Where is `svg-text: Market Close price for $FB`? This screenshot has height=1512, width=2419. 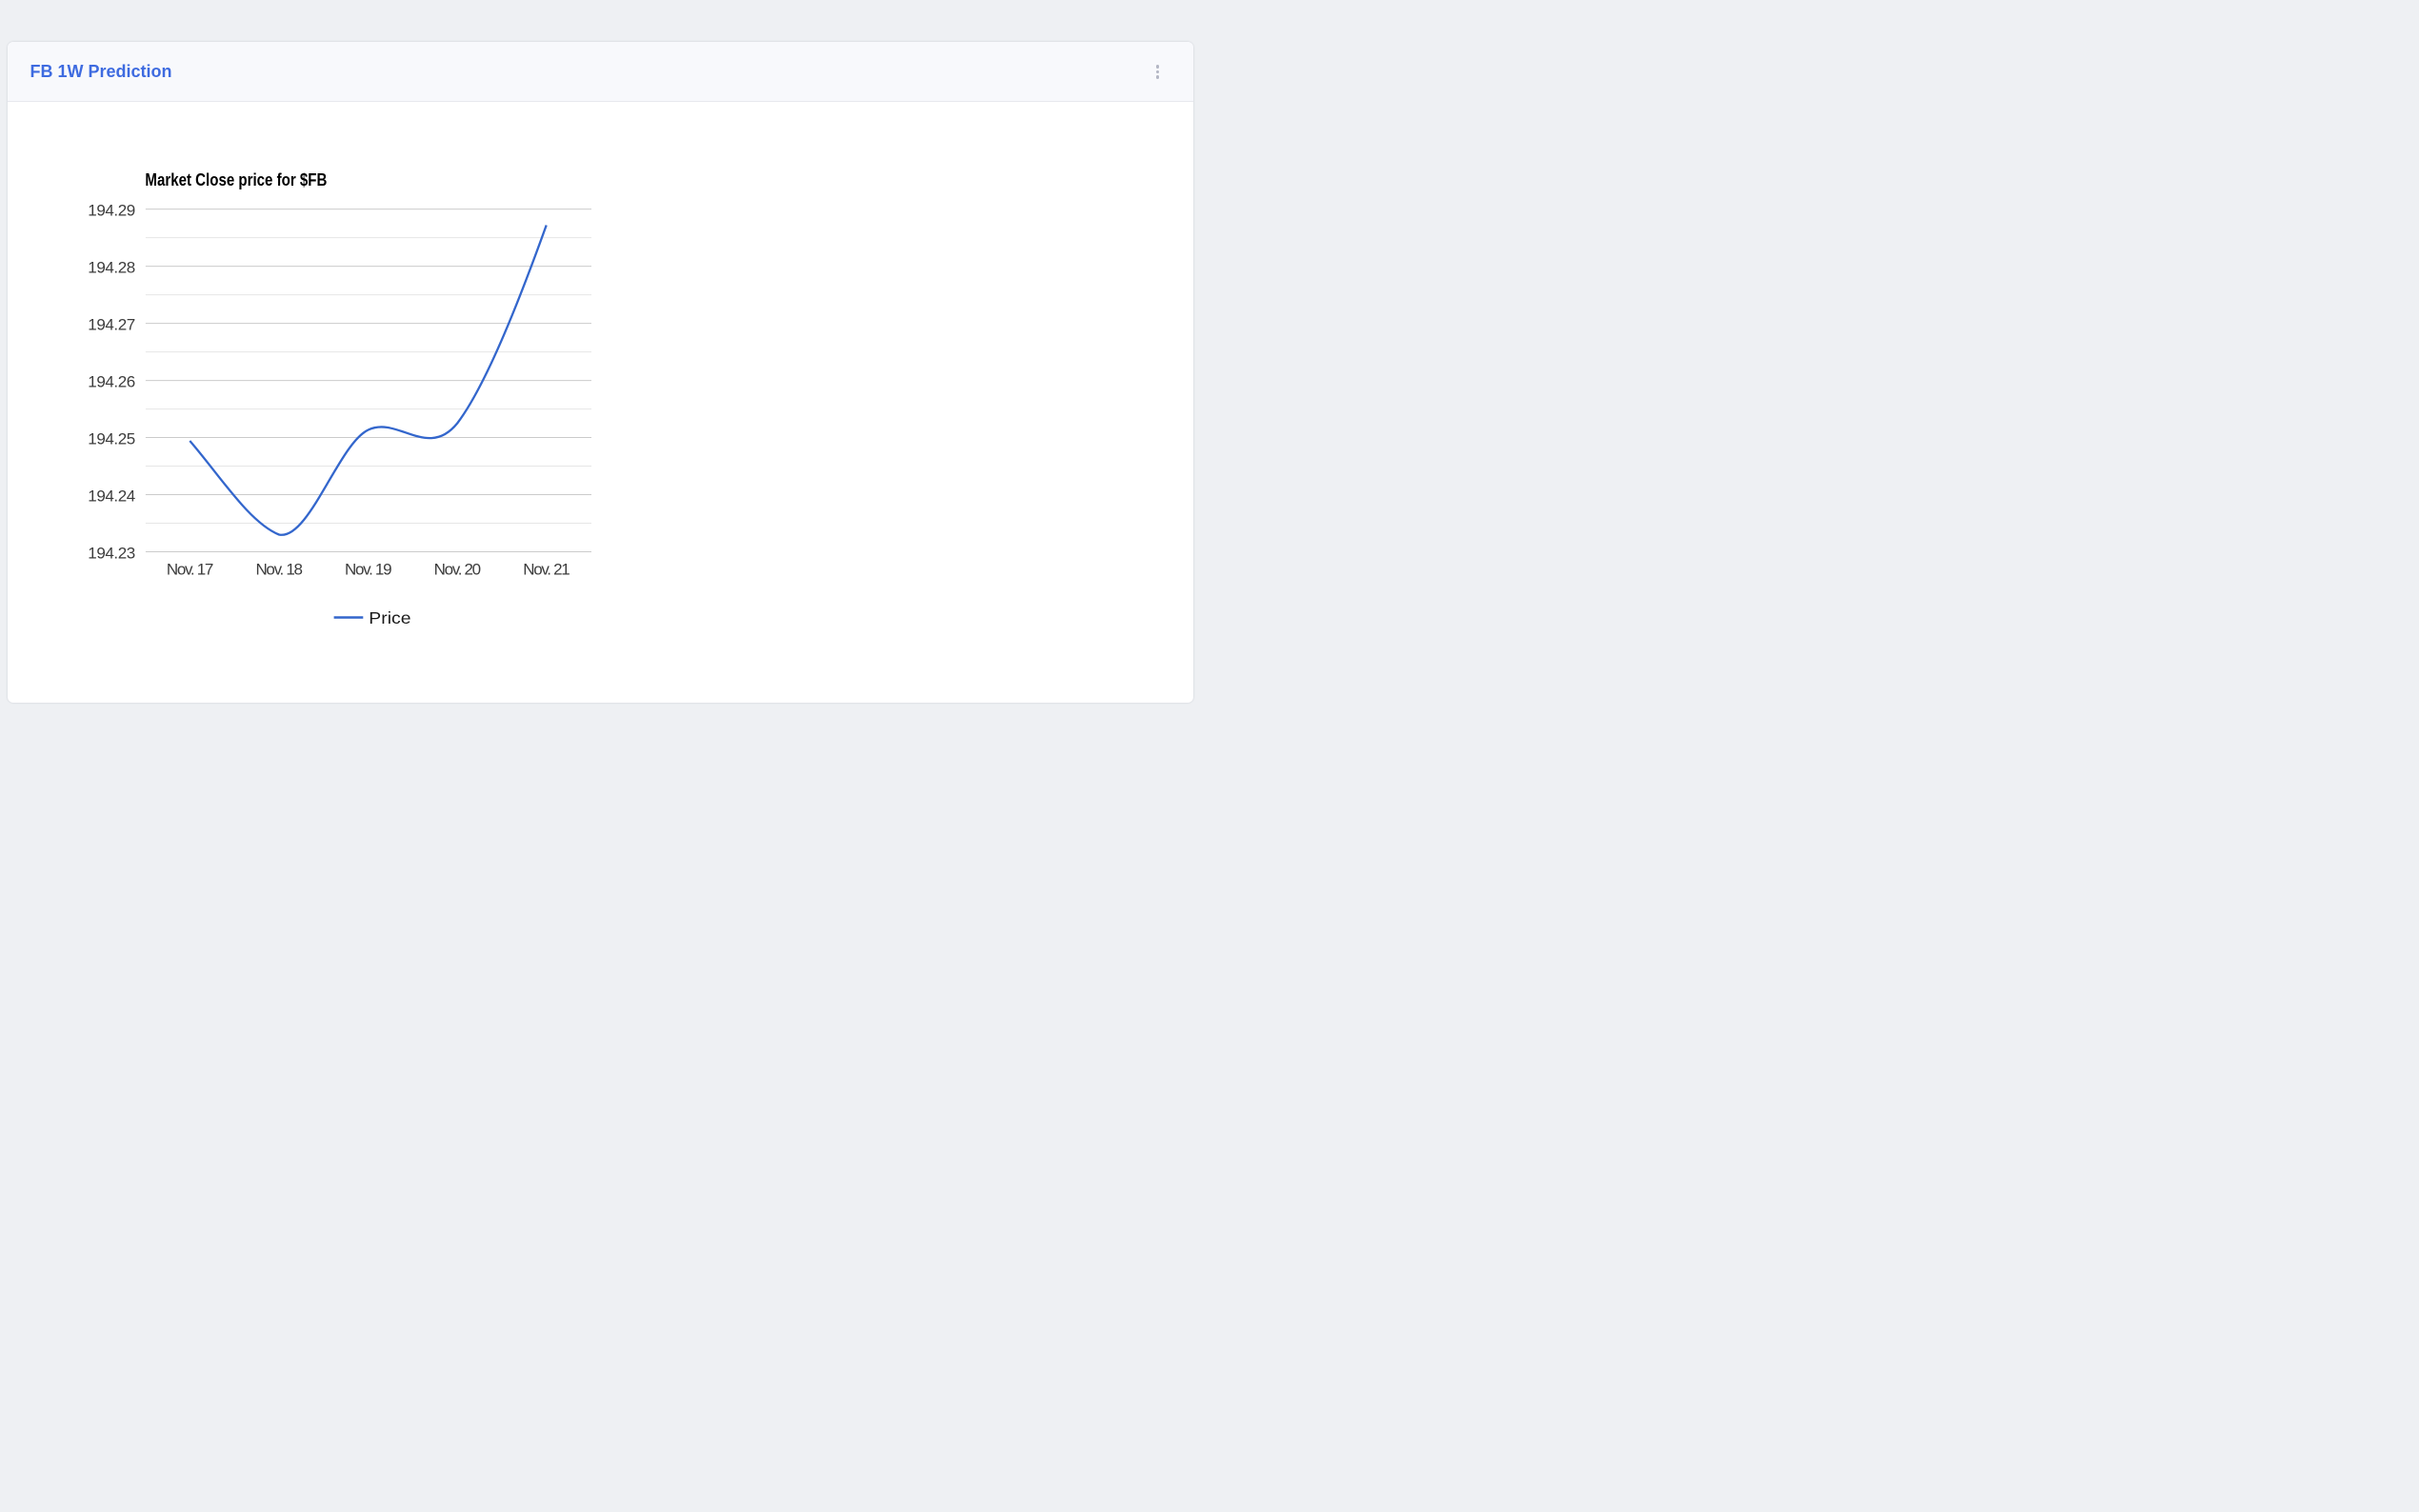 svg-text: Market Close price for $FB is located at coordinates (236, 179).